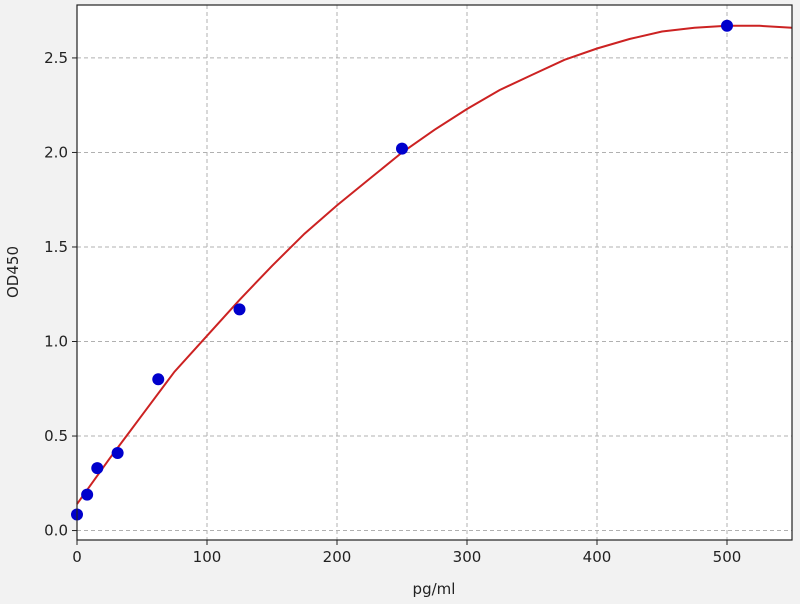 Image resolution: width=800 pixels, height=604 pixels. Describe the element at coordinates (406, 553) in the screenshot. I see `x-ticks: 0 100 200 300 400 500` at that location.